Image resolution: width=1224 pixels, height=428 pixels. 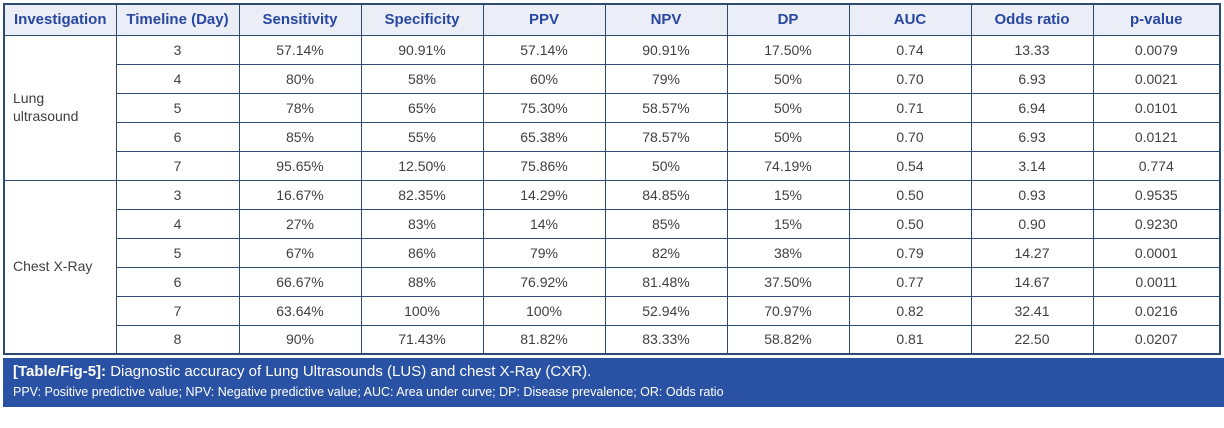 What do you see at coordinates (666, 107) in the screenshot?
I see `data-cell: 58.57%` at bounding box center [666, 107].